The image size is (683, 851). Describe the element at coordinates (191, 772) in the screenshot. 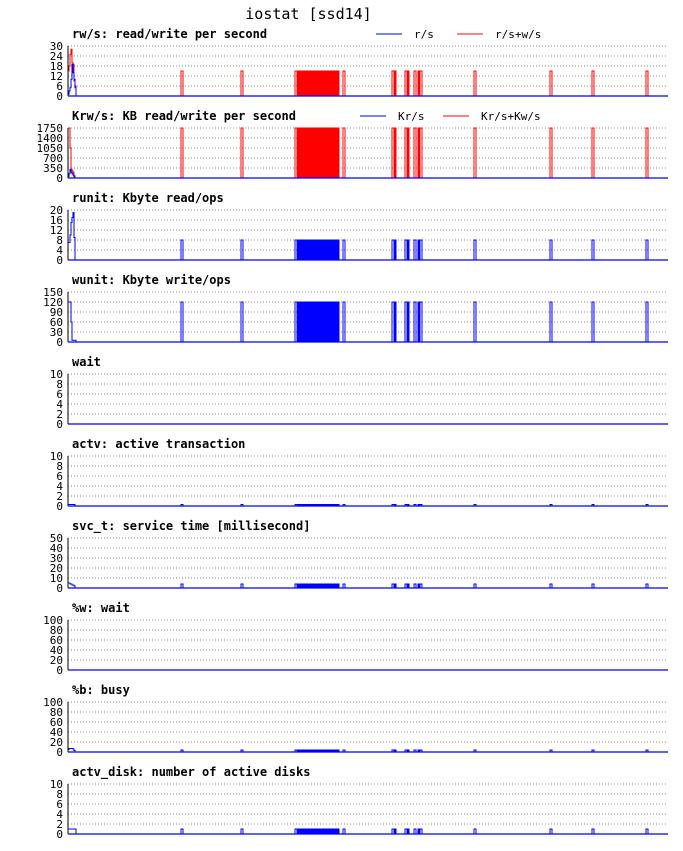

I see `panel-title: actv_disk: number of active disks` at that location.